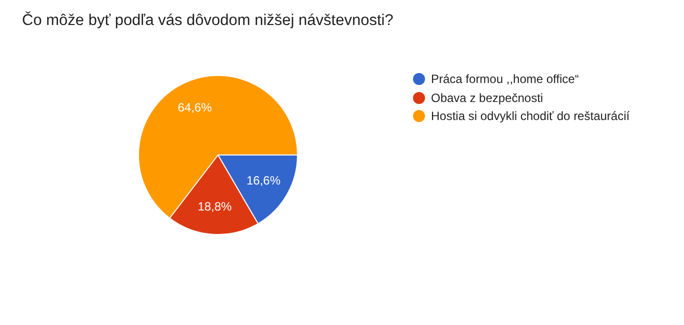  I want to click on chart-title: Čo môže byť podľa vás dôvodom nižšej návštevnosti?, so click(208, 21).